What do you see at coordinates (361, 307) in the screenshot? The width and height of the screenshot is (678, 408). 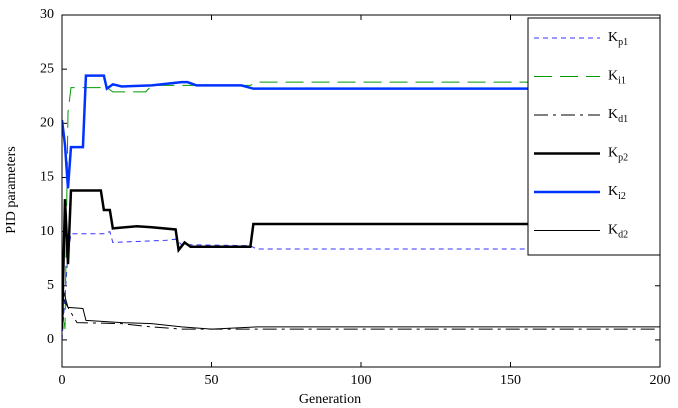 I see `series-line` at bounding box center [361, 307].